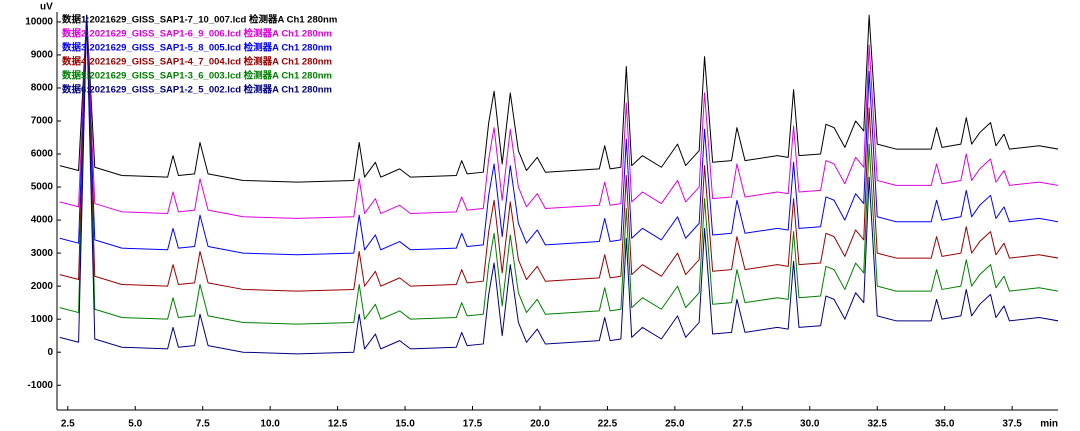  I want to click on x-tick-label: 2.5, so click(68, 424).